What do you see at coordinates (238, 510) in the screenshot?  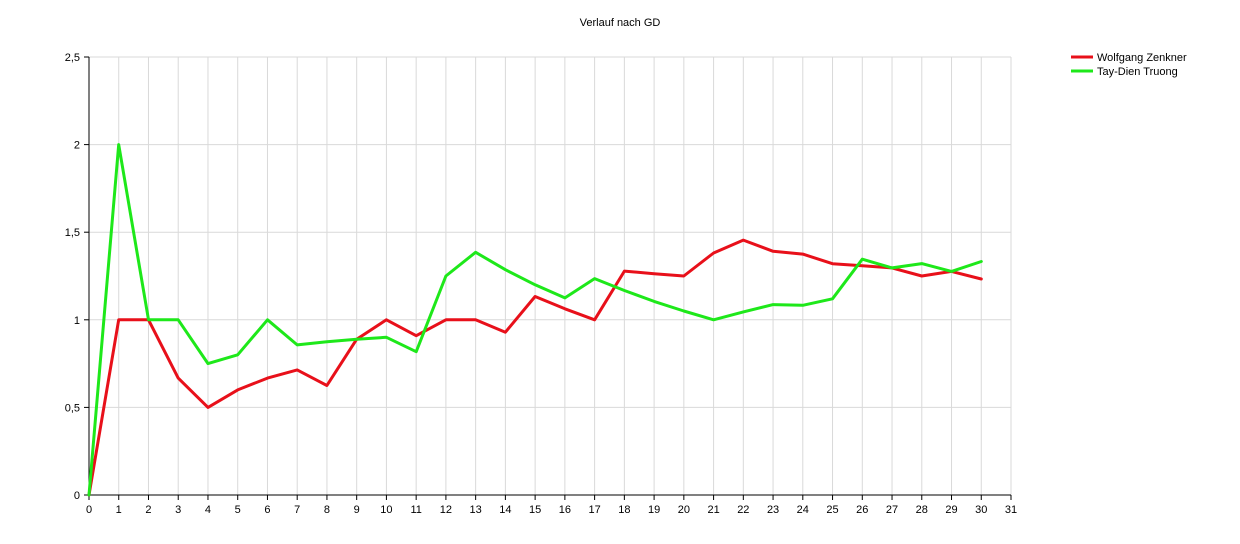 I see `x-tick-label: 5` at bounding box center [238, 510].